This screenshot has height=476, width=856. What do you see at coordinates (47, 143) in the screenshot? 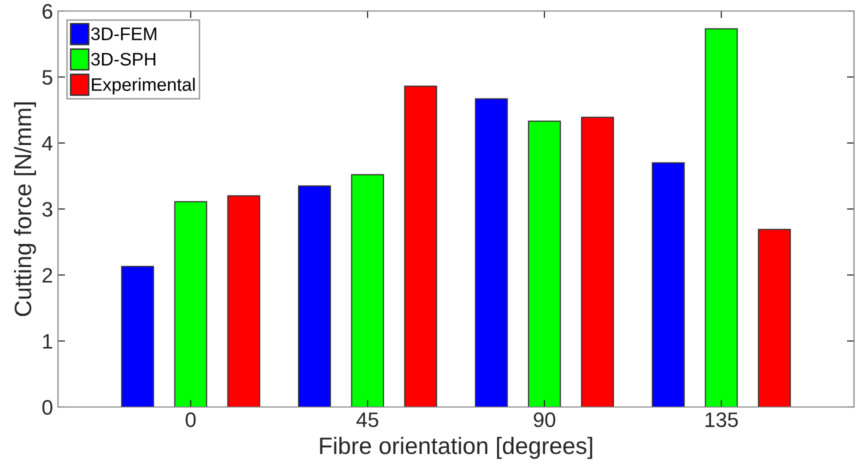
I see `y-tick-label: 4` at bounding box center [47, 143].